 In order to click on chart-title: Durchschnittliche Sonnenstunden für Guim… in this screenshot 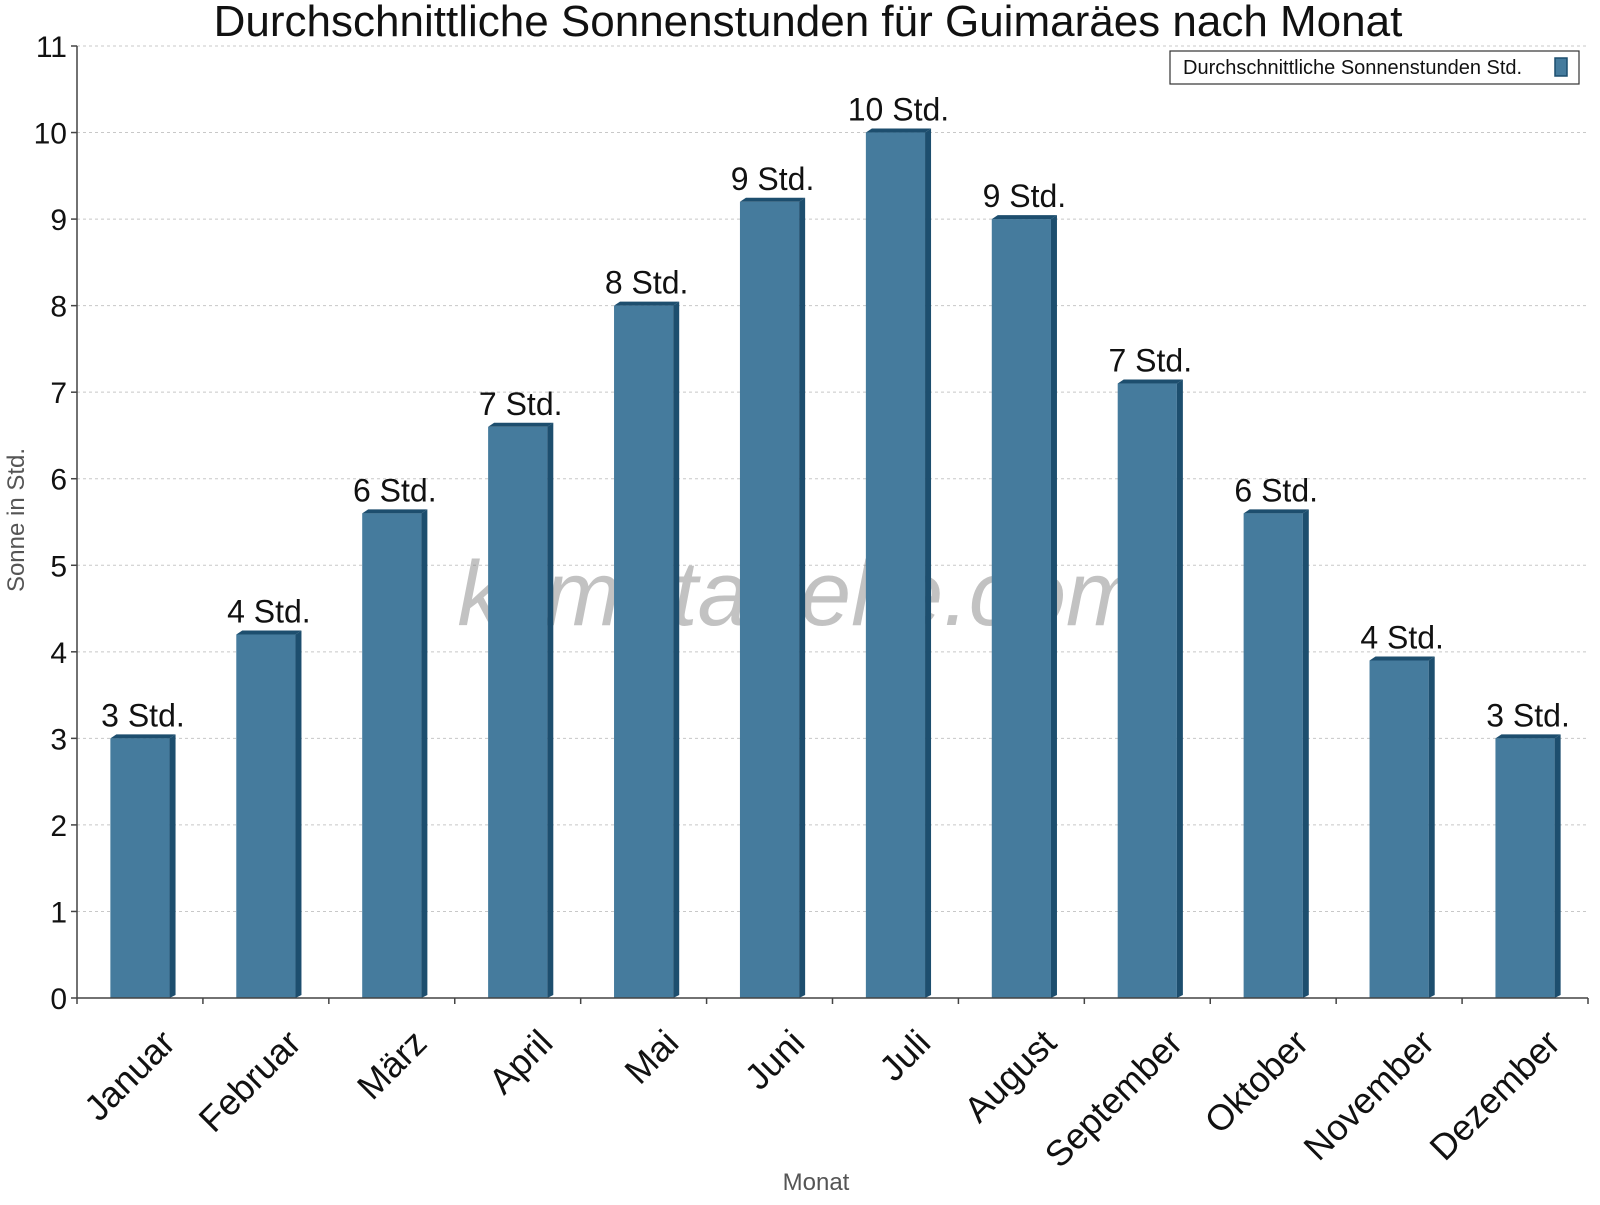, I will do `click(808, 23)`.